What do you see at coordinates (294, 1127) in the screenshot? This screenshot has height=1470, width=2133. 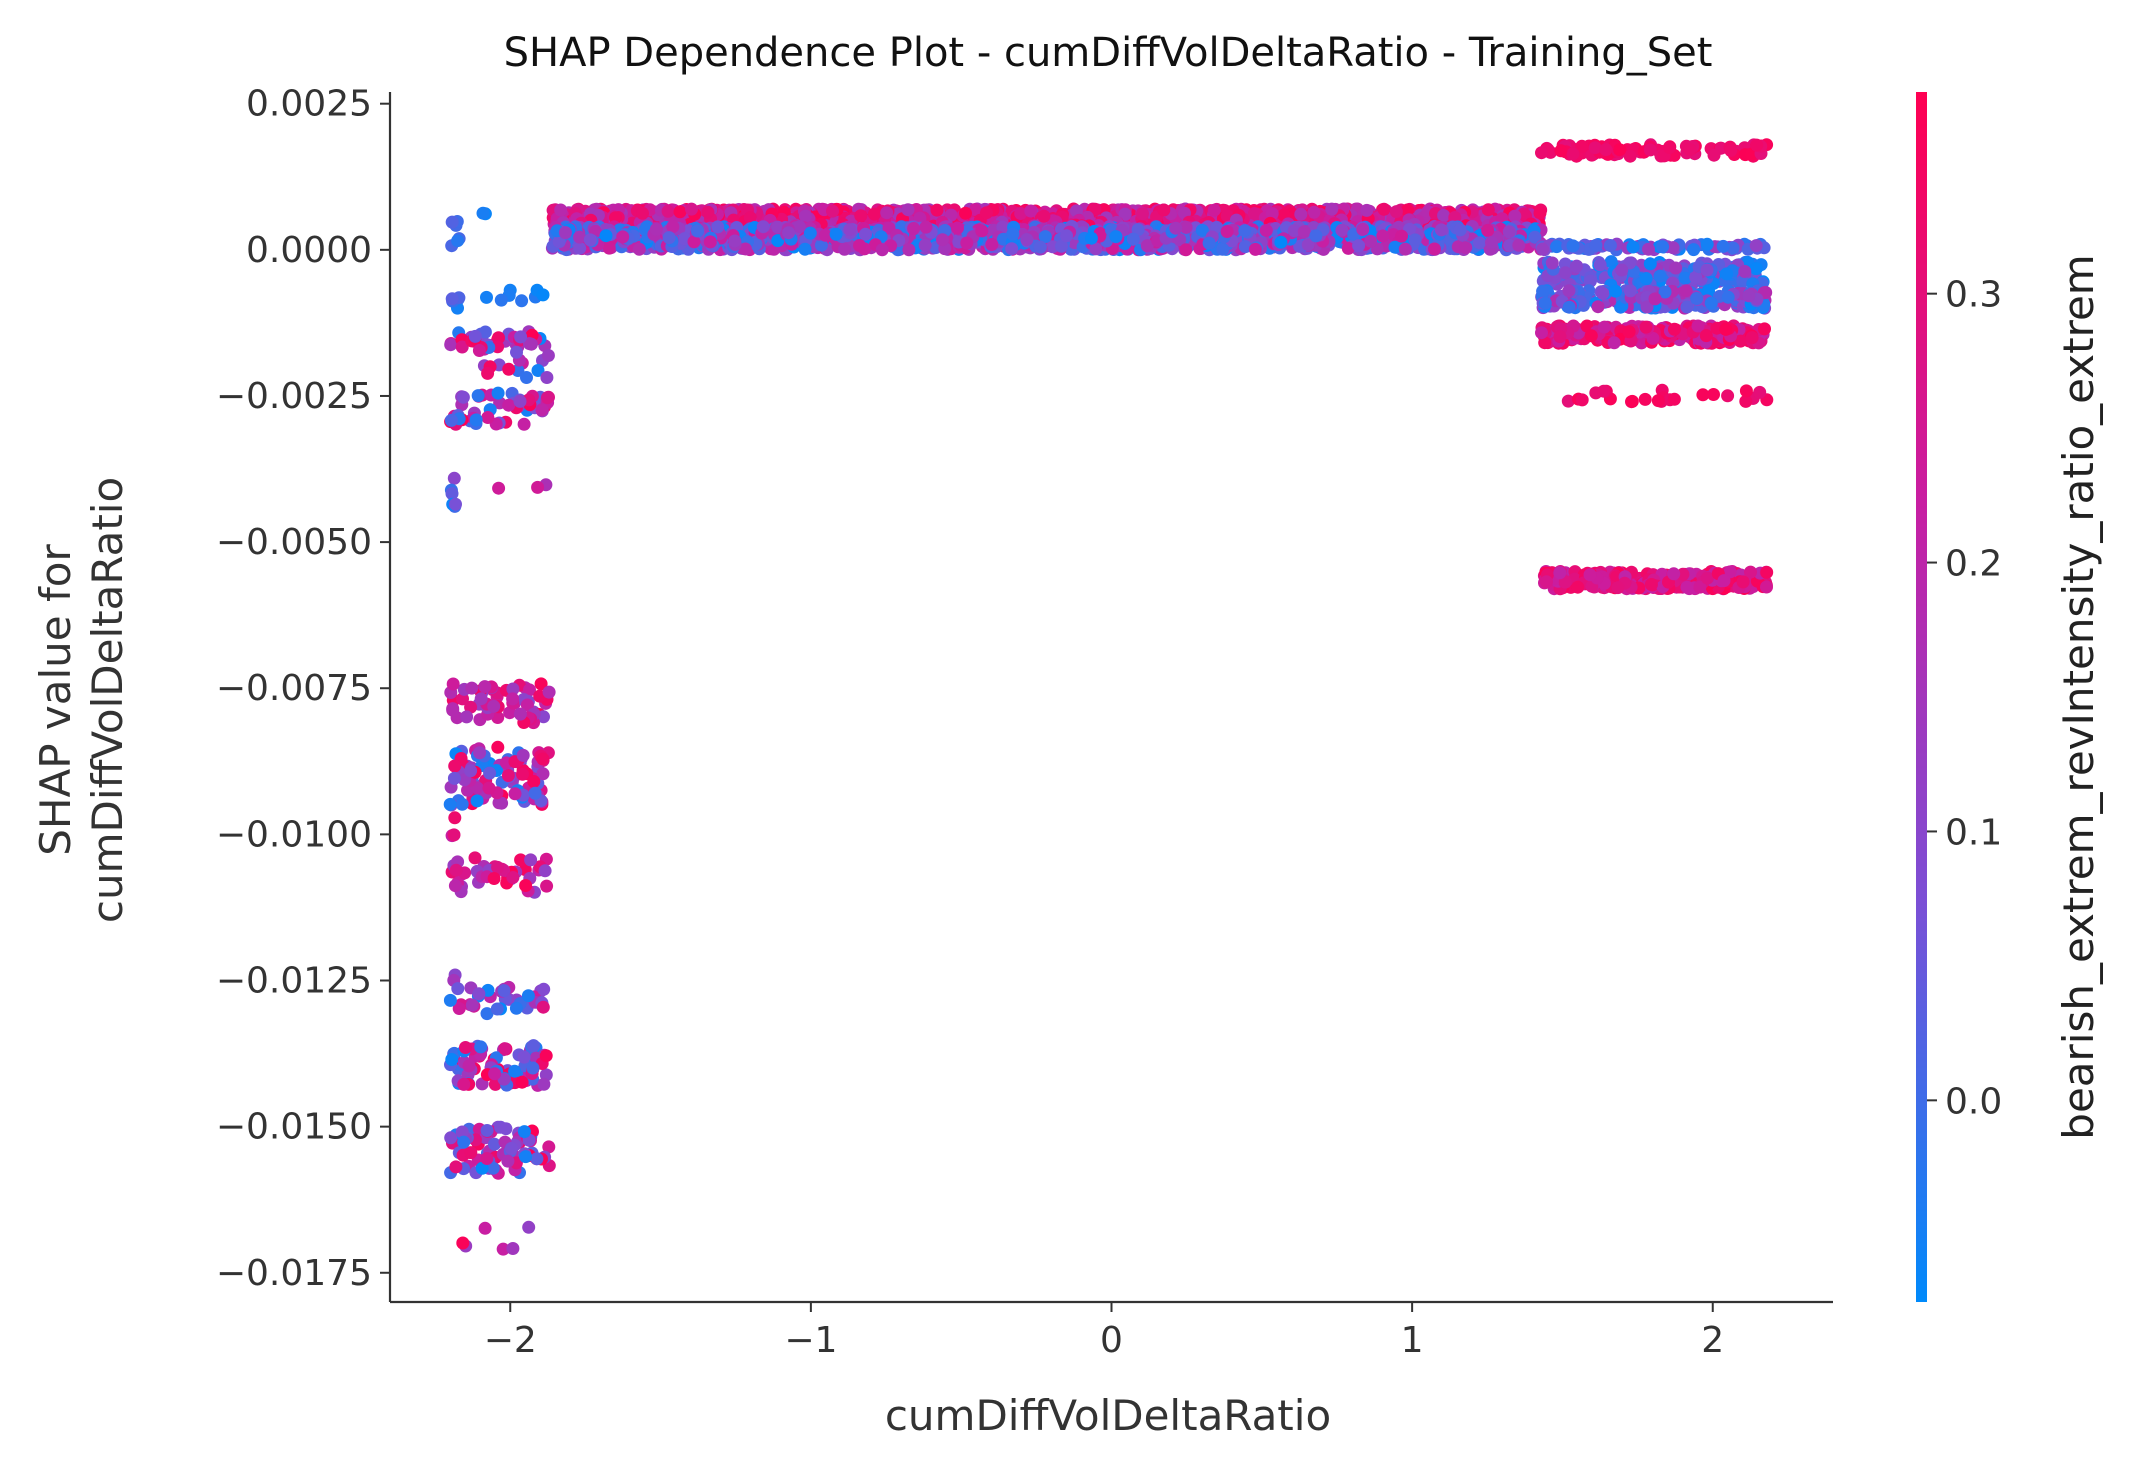 I see `y-tick-label: −0.0150` at bounding box center [294, 1127].